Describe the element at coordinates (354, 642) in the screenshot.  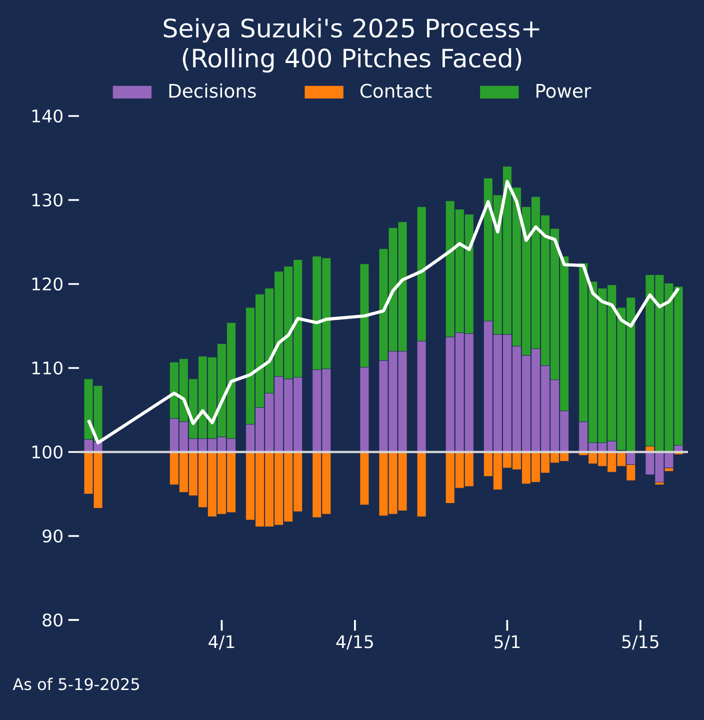
I see `x-tick-label: 4/15` at that location.